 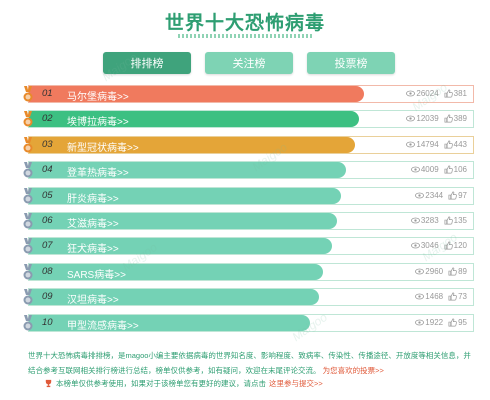 What do you see at coordinates (460, 119) in the screenshot?
I see `likes-count: 389` at bounding box center [460, 119].